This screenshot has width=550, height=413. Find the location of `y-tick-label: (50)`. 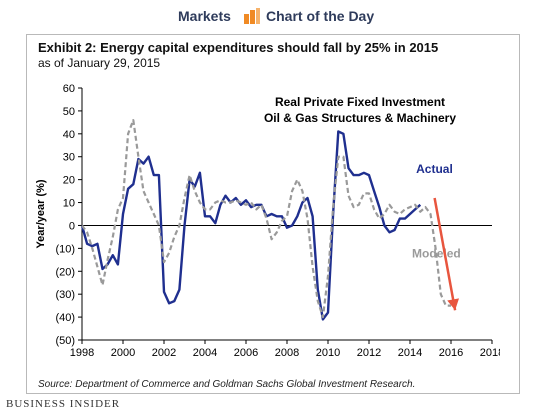

y-tick-label: (50) is located at coordinates (65, 341).